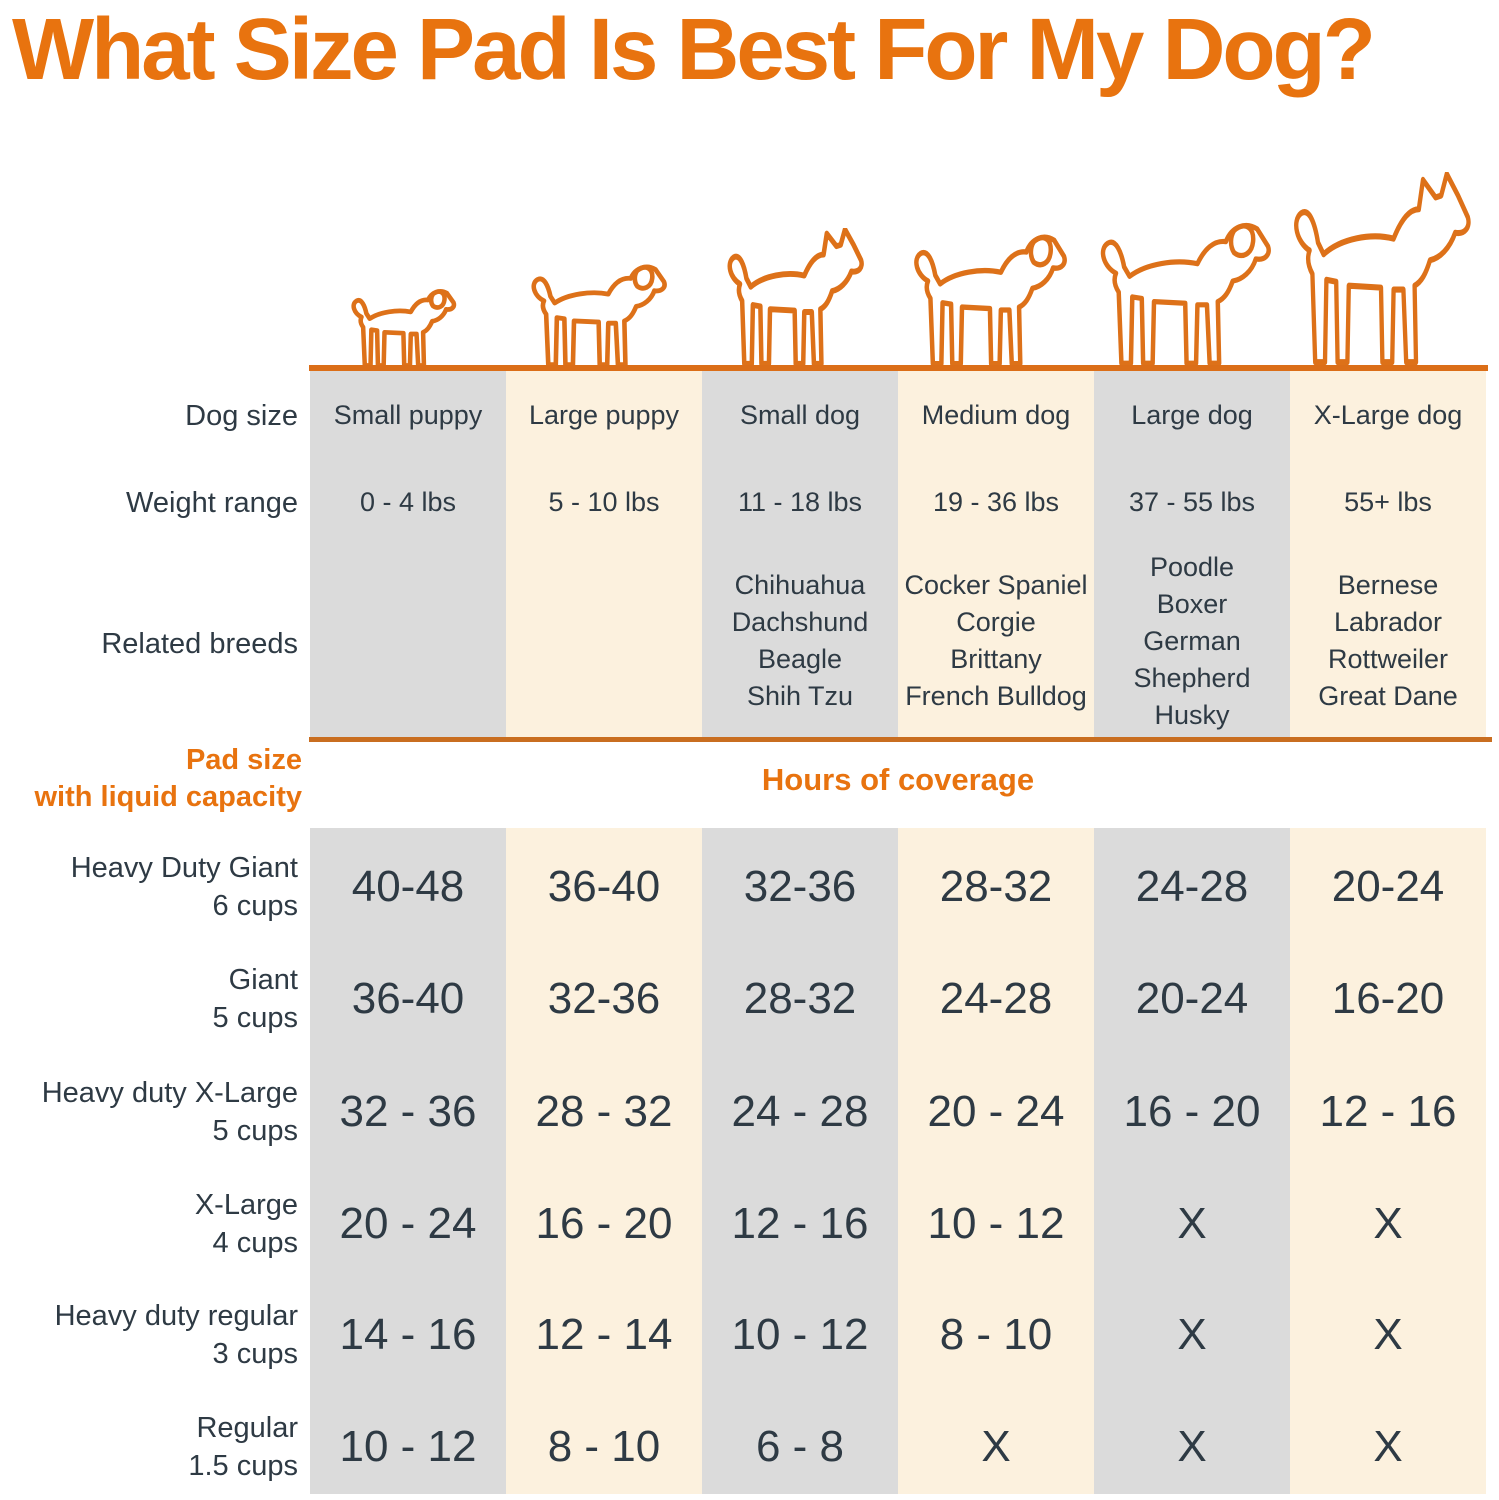  What do you see at coordinates (800, 298) in the screenshot?
I see `small-dog-icon` at bounding box center [800, 298].